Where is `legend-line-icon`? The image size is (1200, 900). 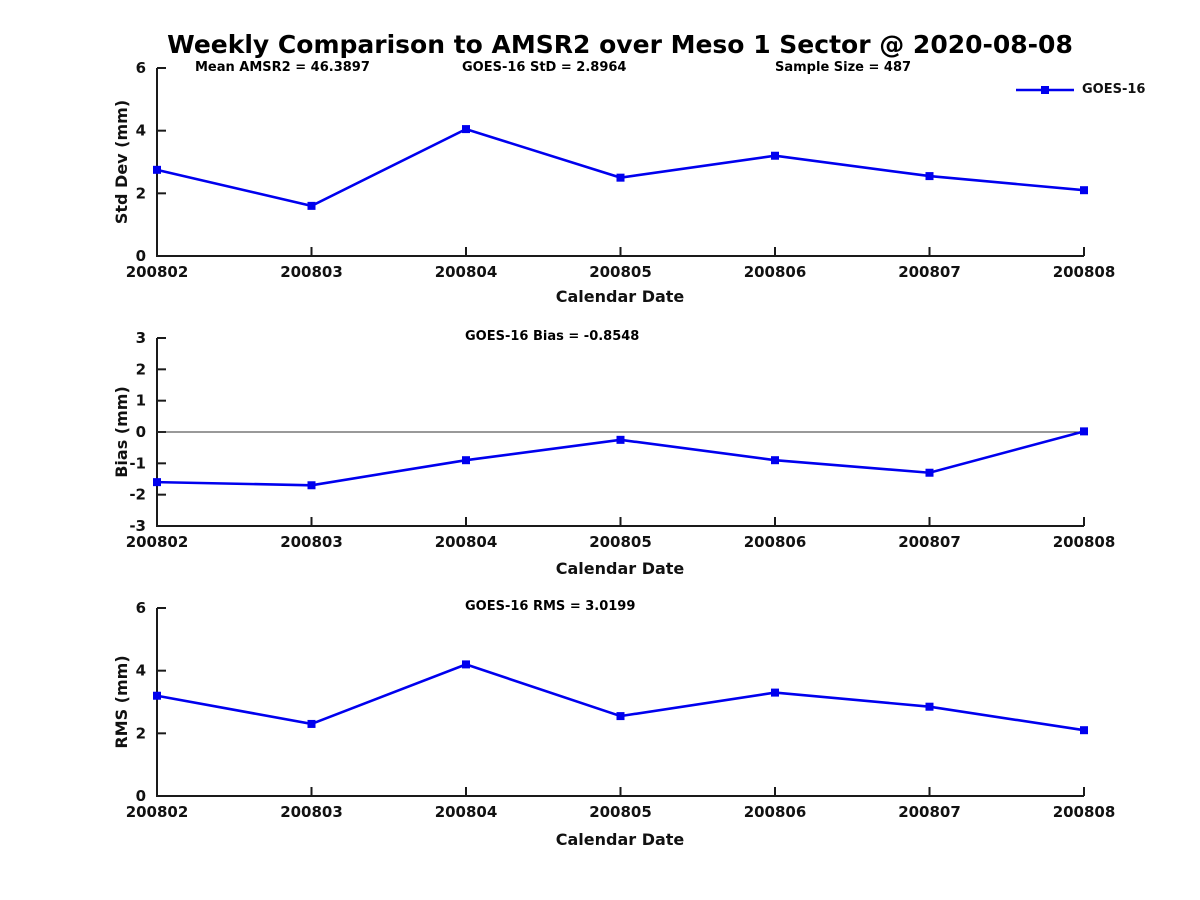
legend-line-icon is located at coordinates (1045, 90).